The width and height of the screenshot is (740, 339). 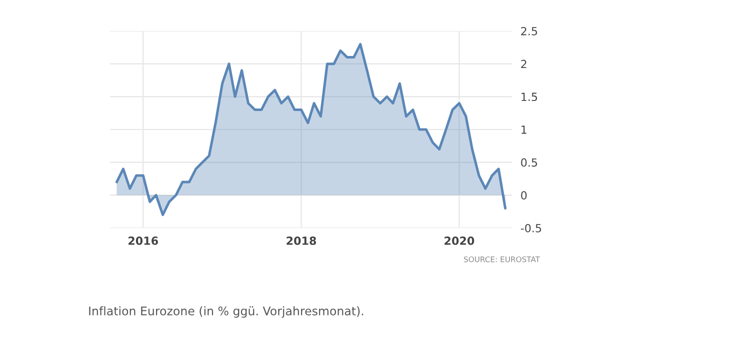 What do you see at coordinates (459, 240) in the screenshot?
I see `x-tick-label: 2020` at bounding box center [459, 240].